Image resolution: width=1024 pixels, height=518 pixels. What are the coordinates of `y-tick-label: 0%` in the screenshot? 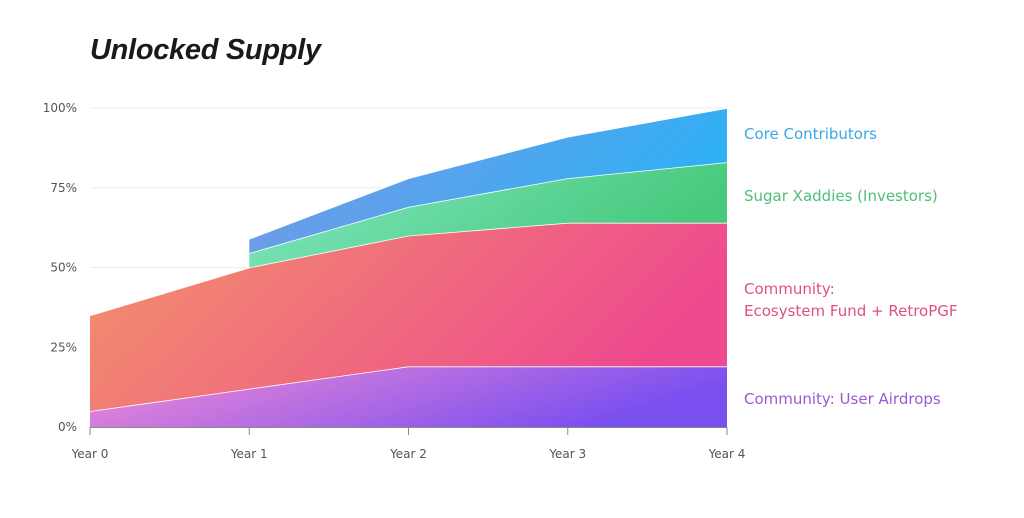 It's located at (67, 427).